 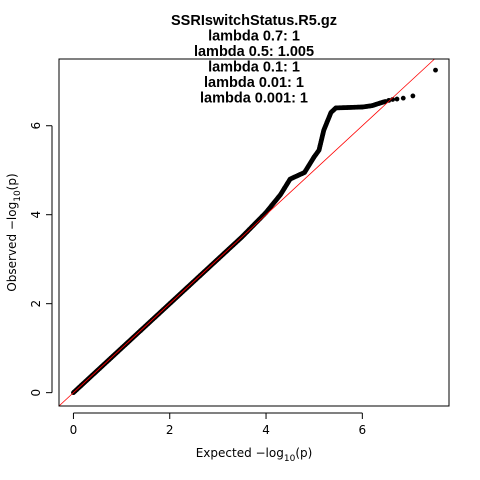 What do you see at coordinates (254, 455) in the screenshot?
I see `x-axis-label: Expected −log10(p)` at bounding box center [254, 455].